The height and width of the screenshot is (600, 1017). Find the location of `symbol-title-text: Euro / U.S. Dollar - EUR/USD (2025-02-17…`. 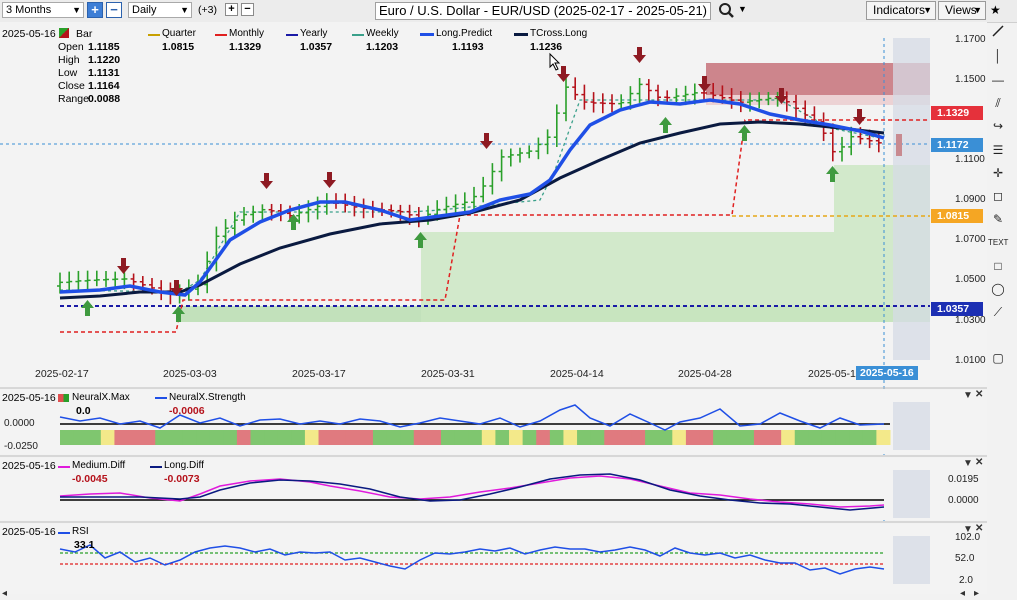

symbol-title-text: Euro / U.S. Dollar - EUR/USD (2025-02-17… is located at coordinates (543, 10).